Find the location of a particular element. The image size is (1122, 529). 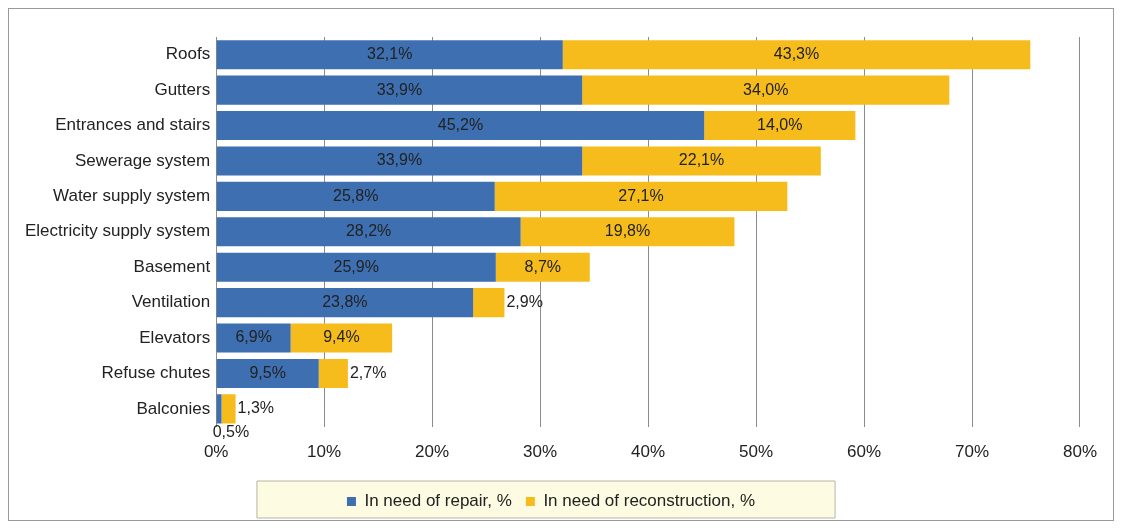

x-tick-label: 50% is located at coordinates (756, 452).